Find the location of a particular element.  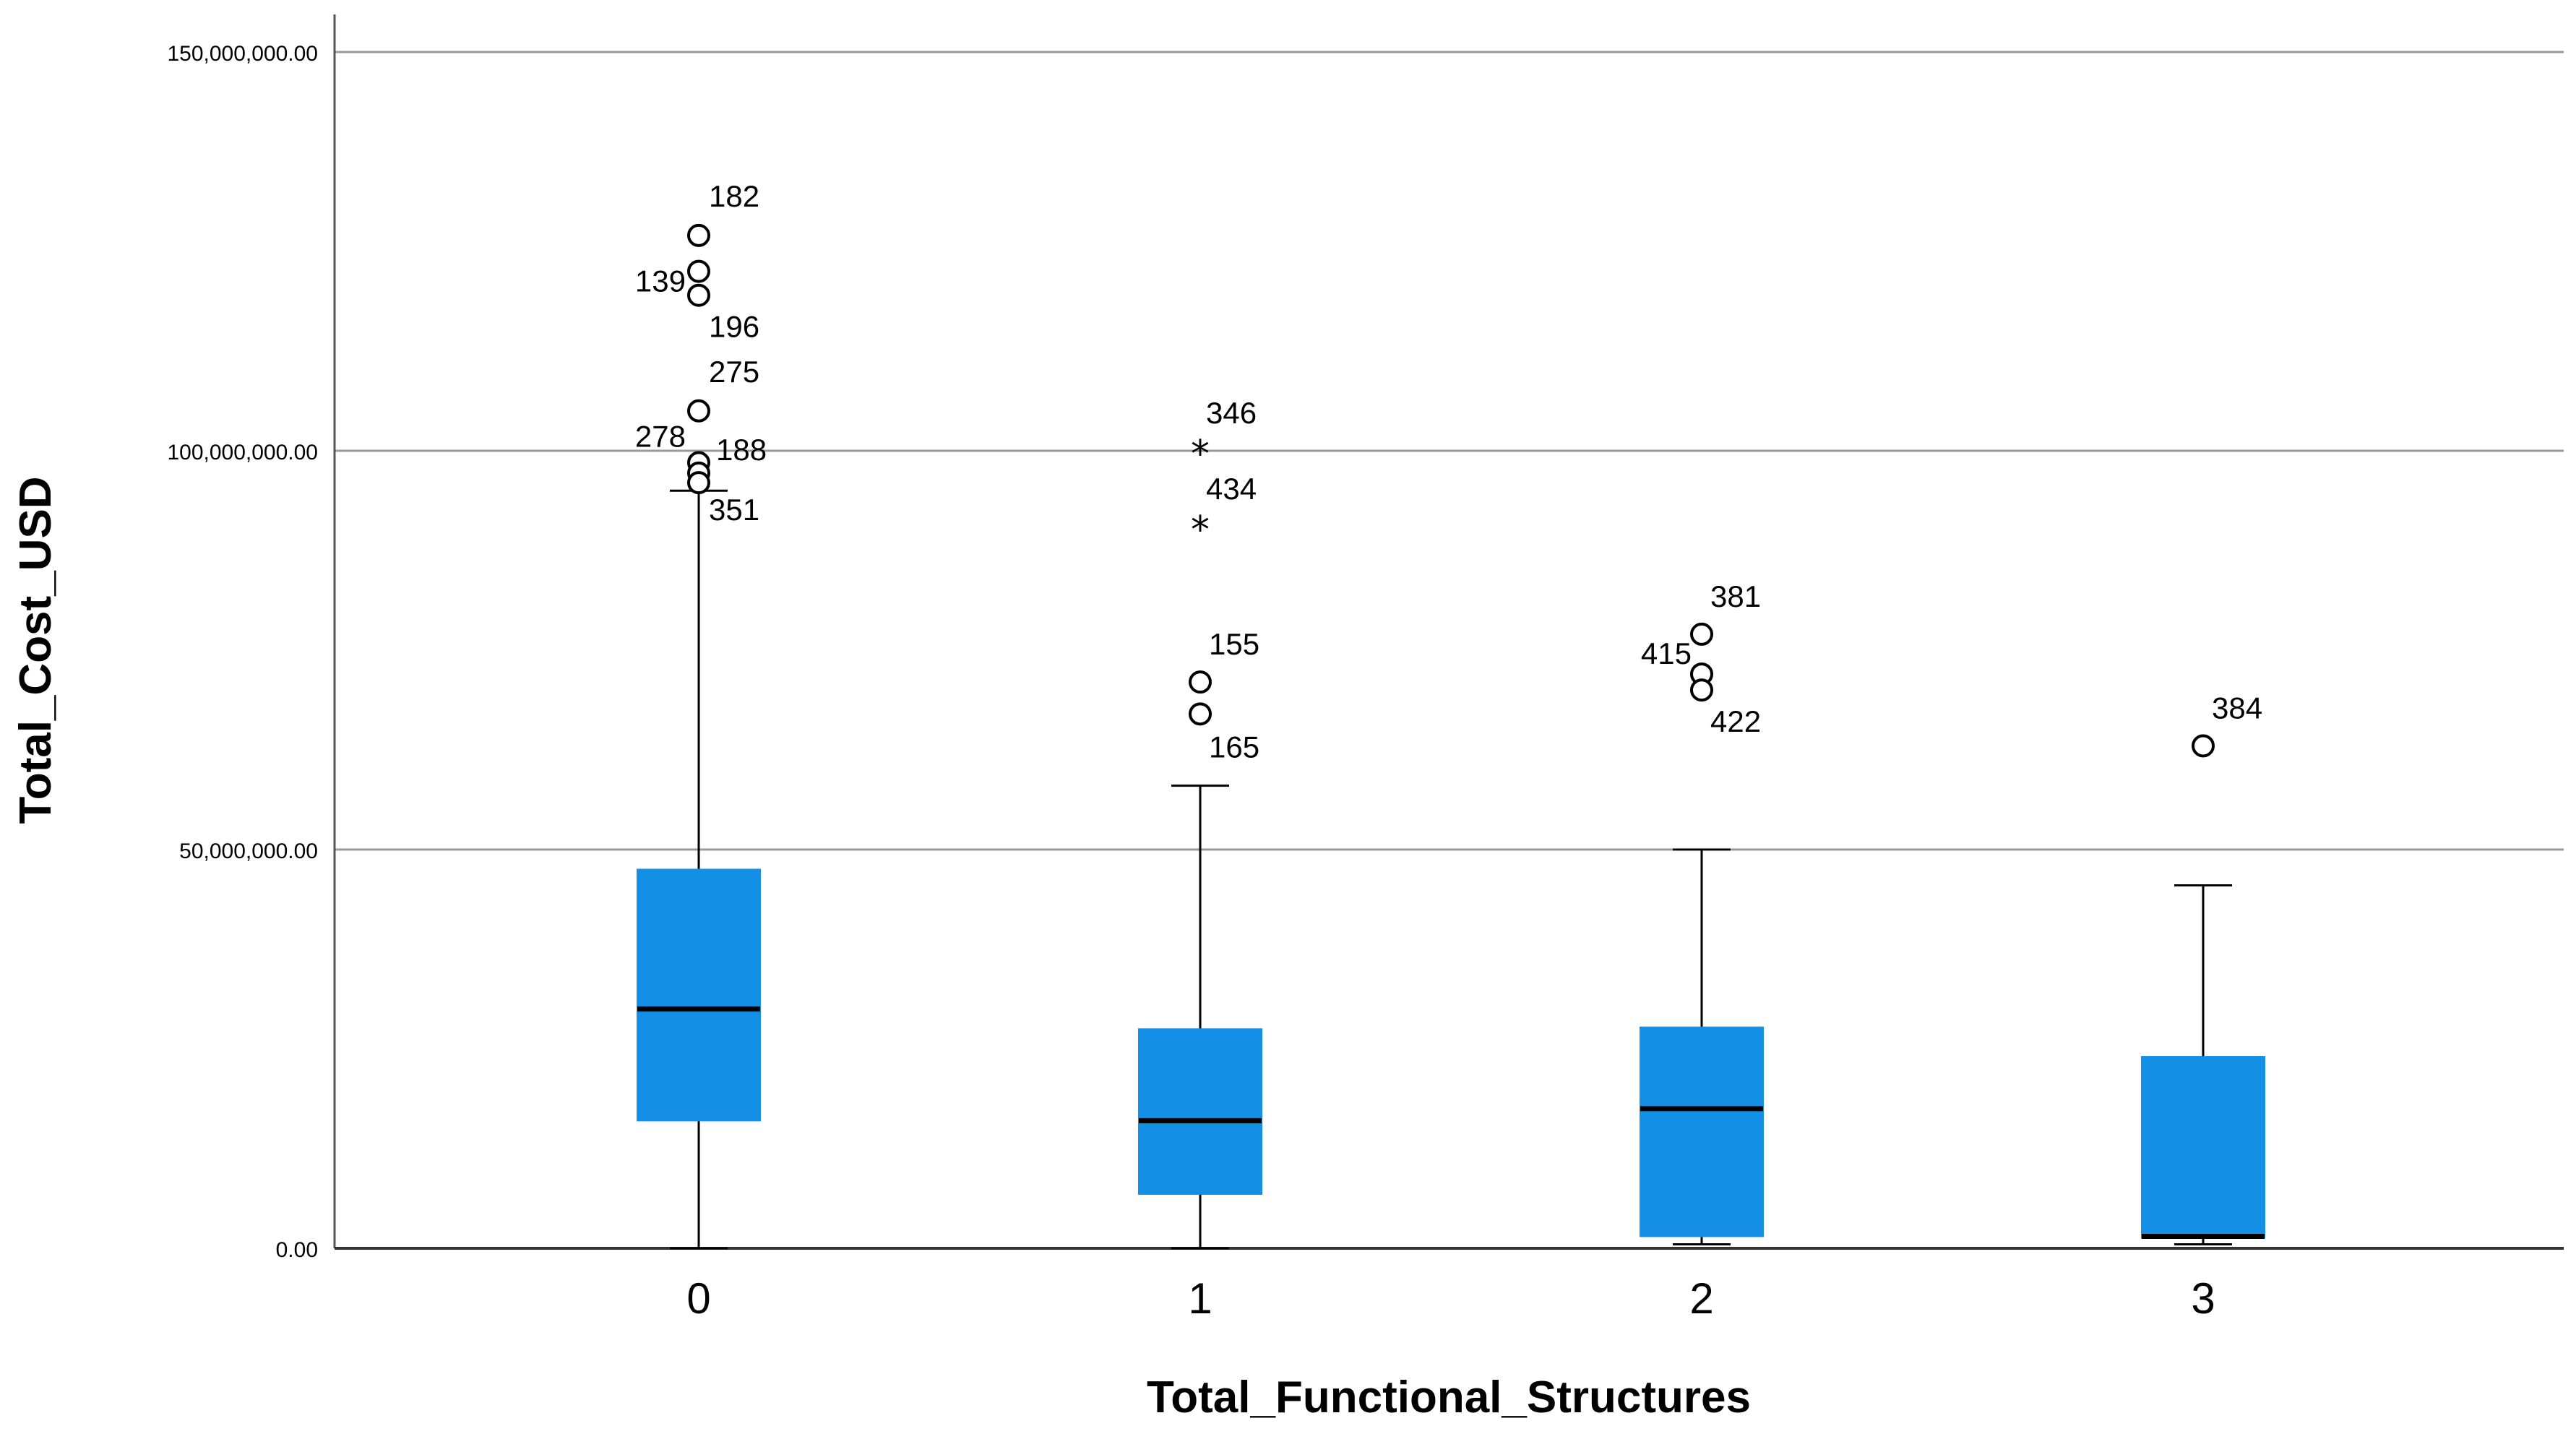

y-tick-label: 50,000,000.00 is located at coordinates (248, 851).